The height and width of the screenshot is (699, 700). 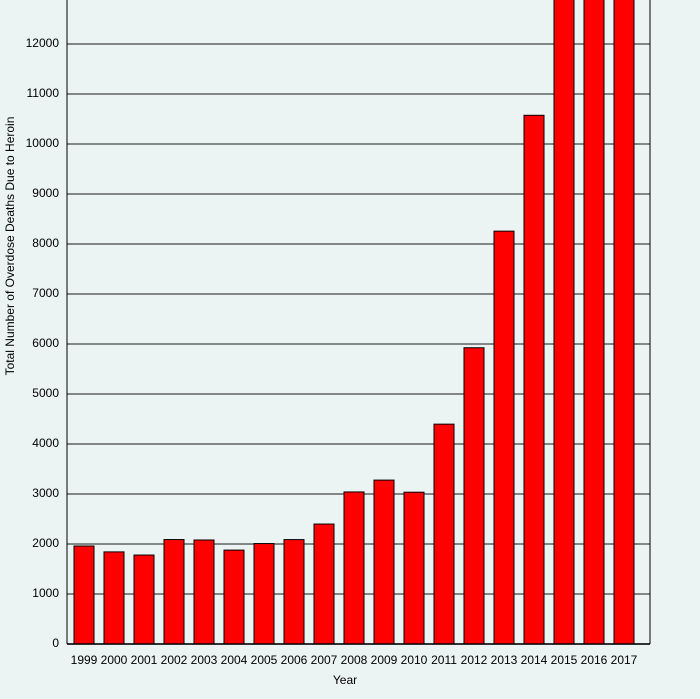 I want to click on y-tick-label: 9000, so click(x=45, y=193).